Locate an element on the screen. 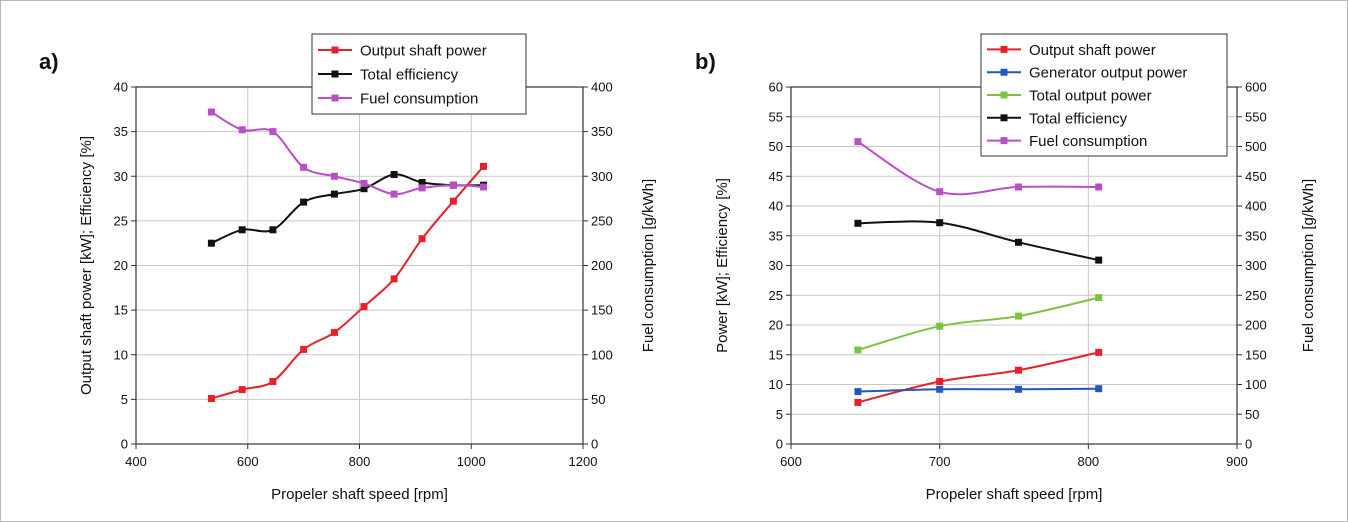  panel-b-data-point-fuel-consumption is located at coordinates (940, 192).